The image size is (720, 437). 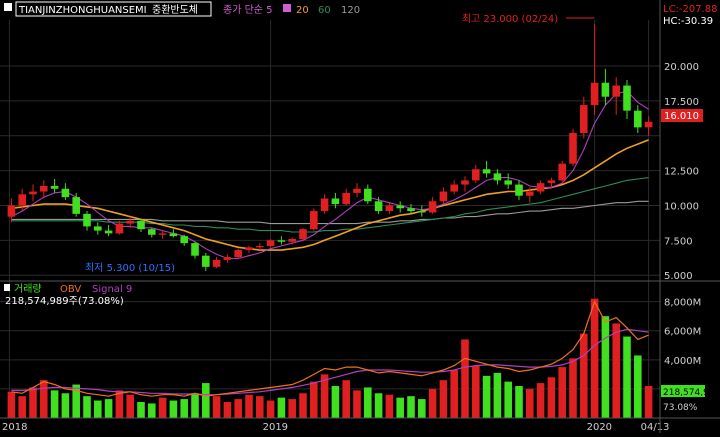 I want to click on volume-collapse-icon, so click(x=7, y=287).